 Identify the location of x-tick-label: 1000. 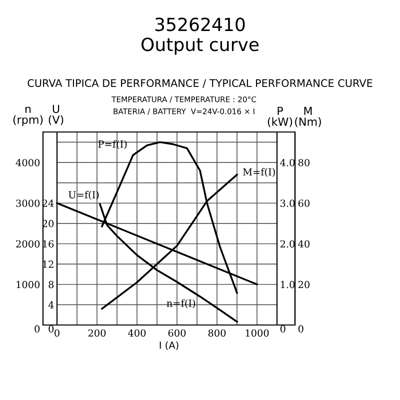
(257, 333).